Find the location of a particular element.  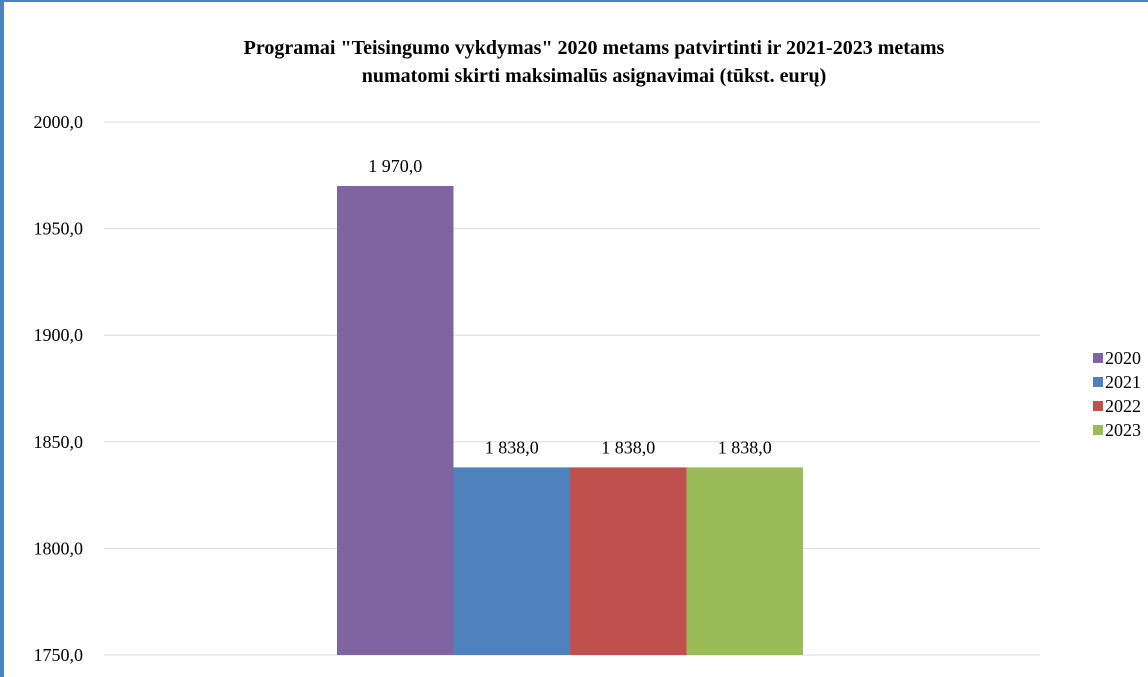

legend-label-2020: 2020 is located at coordinates (1123, 358).